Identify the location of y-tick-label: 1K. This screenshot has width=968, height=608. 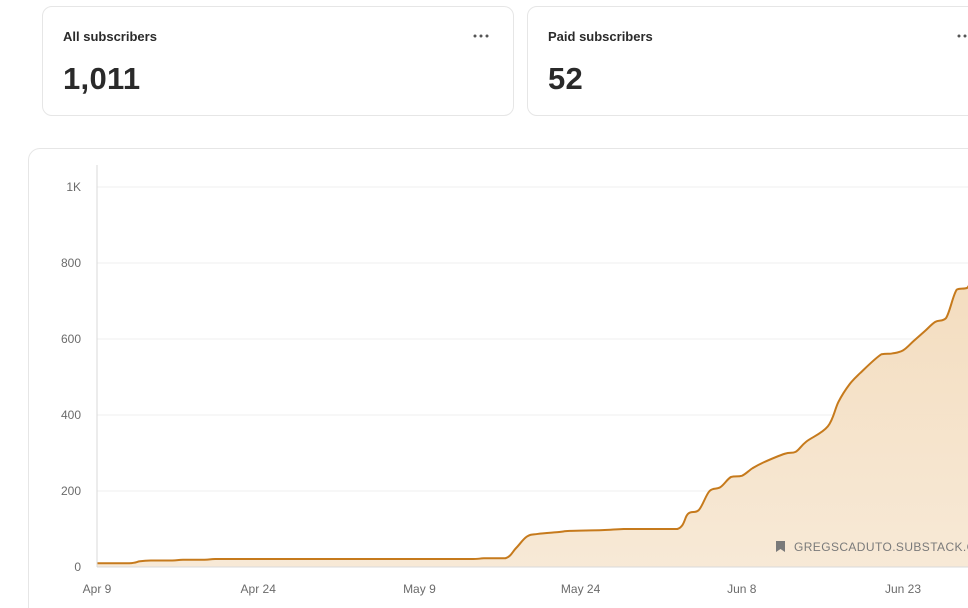
(73, 187).